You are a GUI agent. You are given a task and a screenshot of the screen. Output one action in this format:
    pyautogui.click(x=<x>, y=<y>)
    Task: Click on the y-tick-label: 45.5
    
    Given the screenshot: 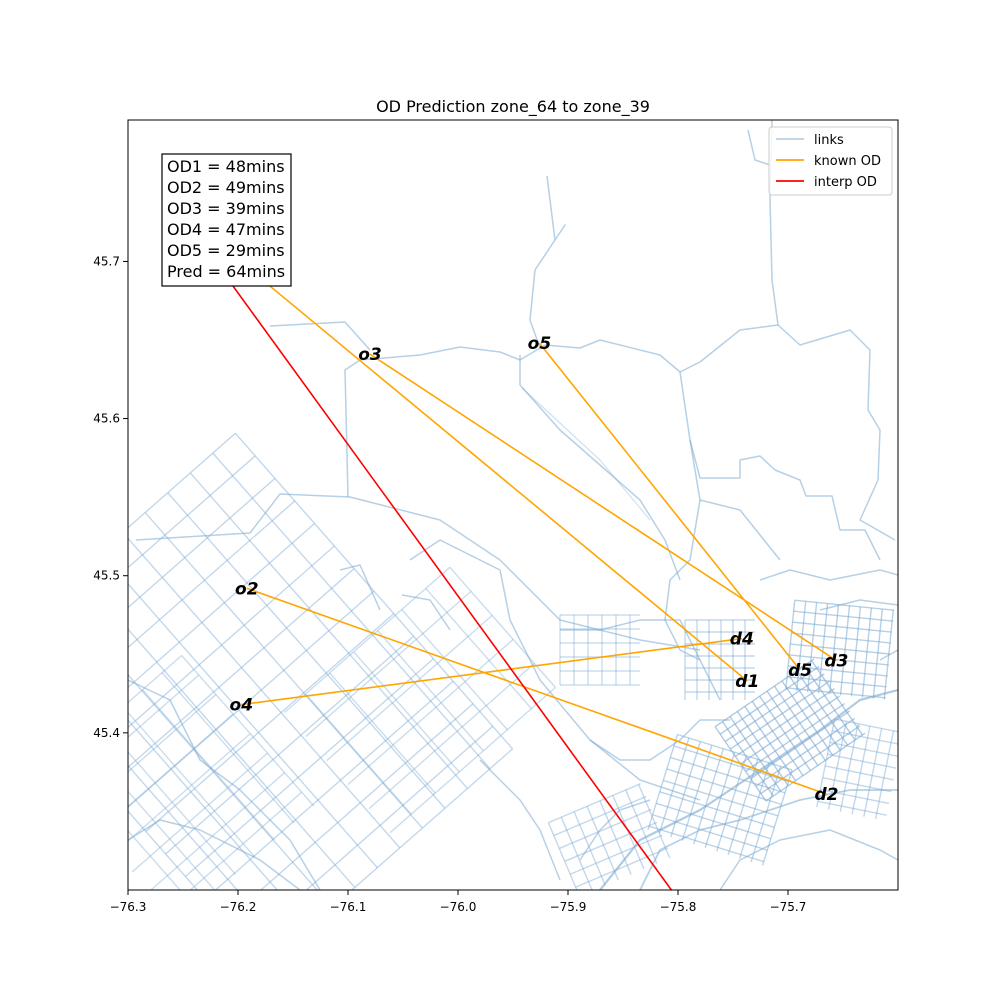 What is the action you would take?
    pyautogui.click(x=106, y=576)
    